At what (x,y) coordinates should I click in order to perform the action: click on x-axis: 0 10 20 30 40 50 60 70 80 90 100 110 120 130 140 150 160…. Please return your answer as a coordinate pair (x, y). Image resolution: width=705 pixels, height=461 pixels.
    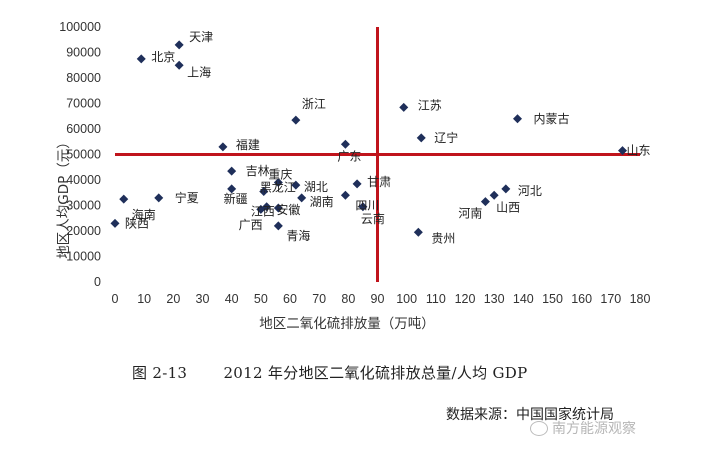
    Looking at the image, I should click on (381, 299).